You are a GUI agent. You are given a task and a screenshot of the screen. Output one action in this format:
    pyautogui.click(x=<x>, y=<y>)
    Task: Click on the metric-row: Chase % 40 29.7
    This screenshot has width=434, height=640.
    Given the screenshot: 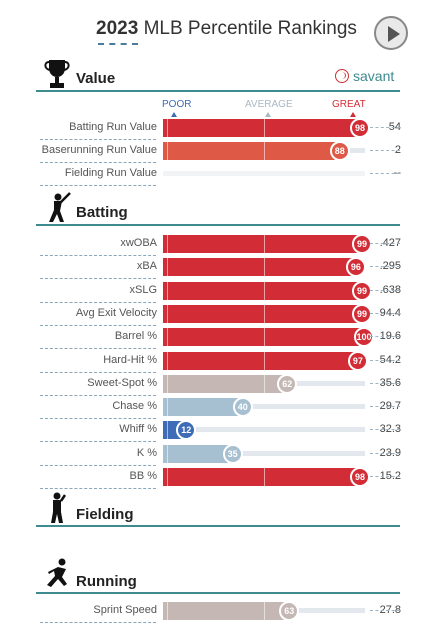 What is the action you would take?
    pyautogui.click(x=217, y=408)
    